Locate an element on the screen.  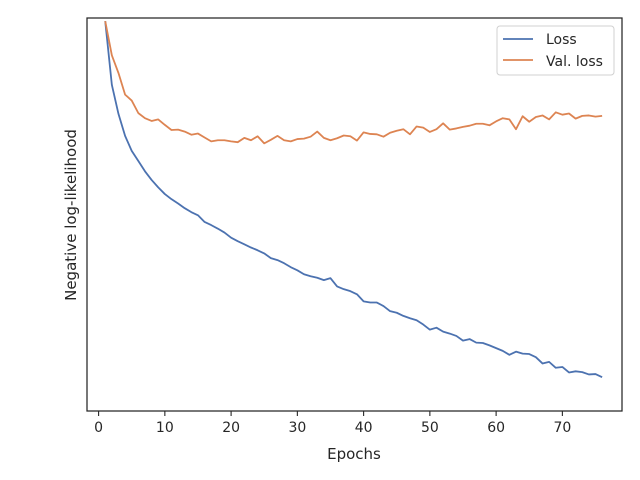
x-axis-ticks: 0 10 20 30 40 50 60 70 is located at coordinates (332, 423).